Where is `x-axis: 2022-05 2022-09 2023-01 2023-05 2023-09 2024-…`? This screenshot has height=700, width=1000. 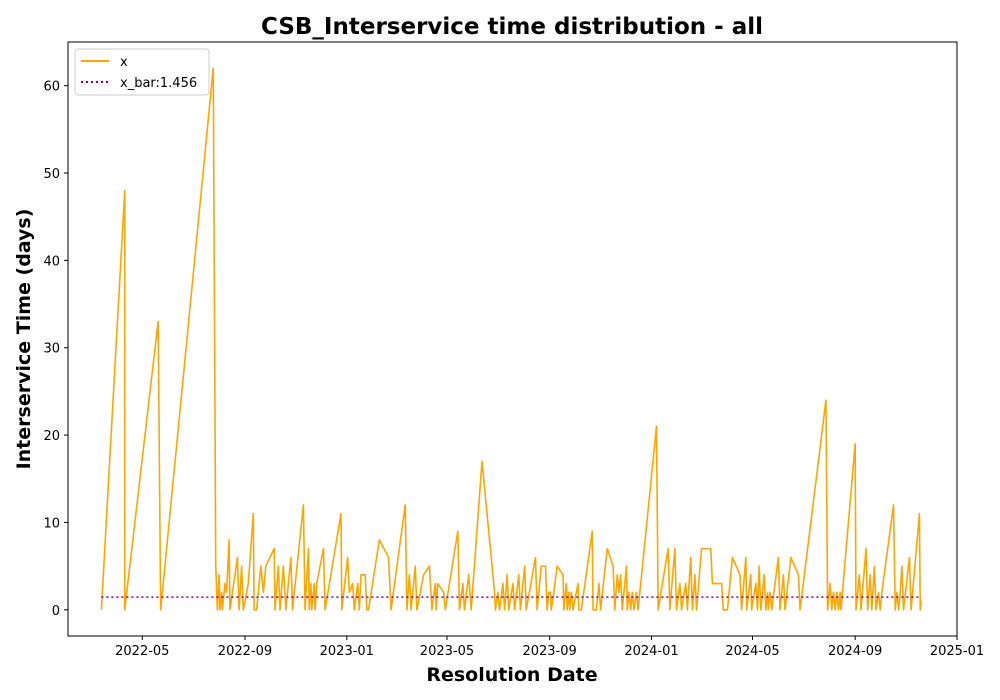 x-axis: 2022-05 2022-09 2023-01 2023-05 2023-09 2024-… is located at coordinates (549, 647).